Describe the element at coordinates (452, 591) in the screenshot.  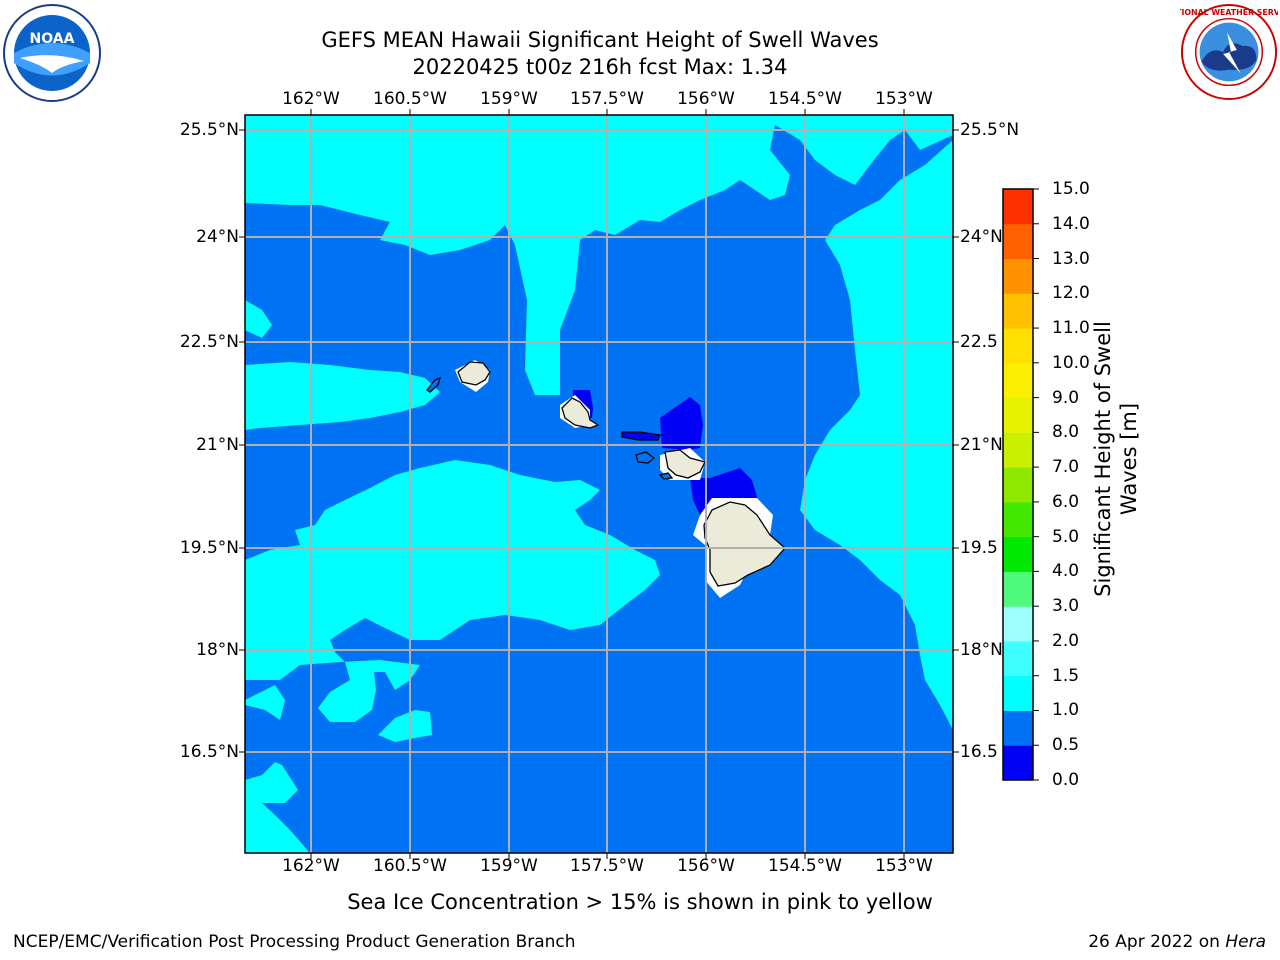
I see `swell-band-1-5-south-main` at that location.